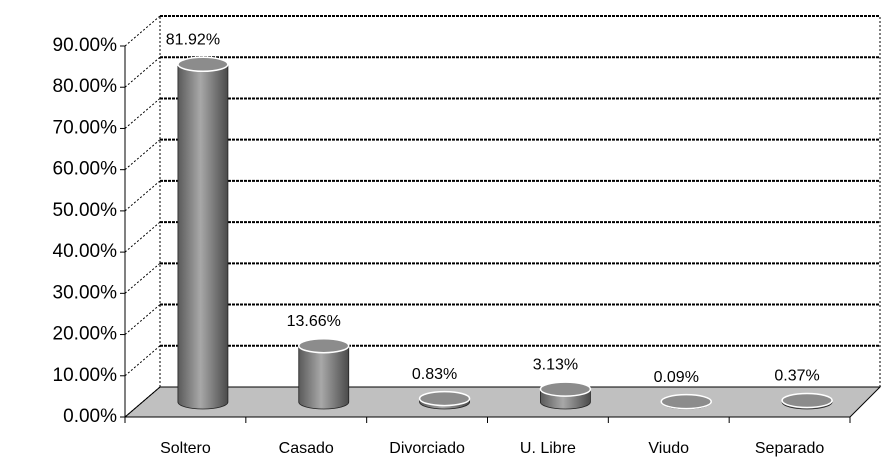 The height and width of the screenshot is (464, 885). Describe the element at coordinates (434, 374) in the screenshot. I see `value-label: 0.83%` at that location.